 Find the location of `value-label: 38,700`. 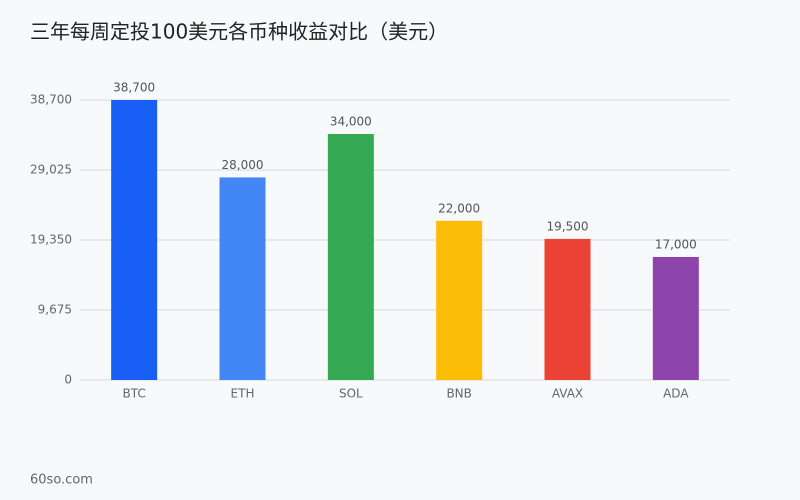

value-label: 38,700 is located at coordinates (134, 88).